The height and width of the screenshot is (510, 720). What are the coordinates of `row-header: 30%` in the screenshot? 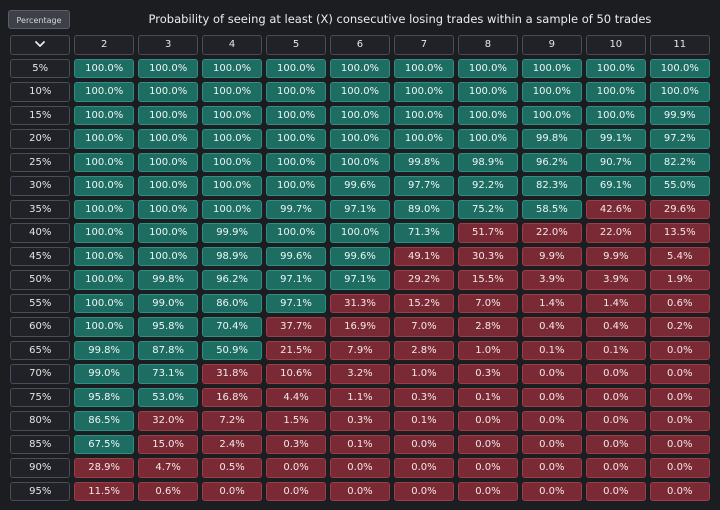 It's located at (40, 186).